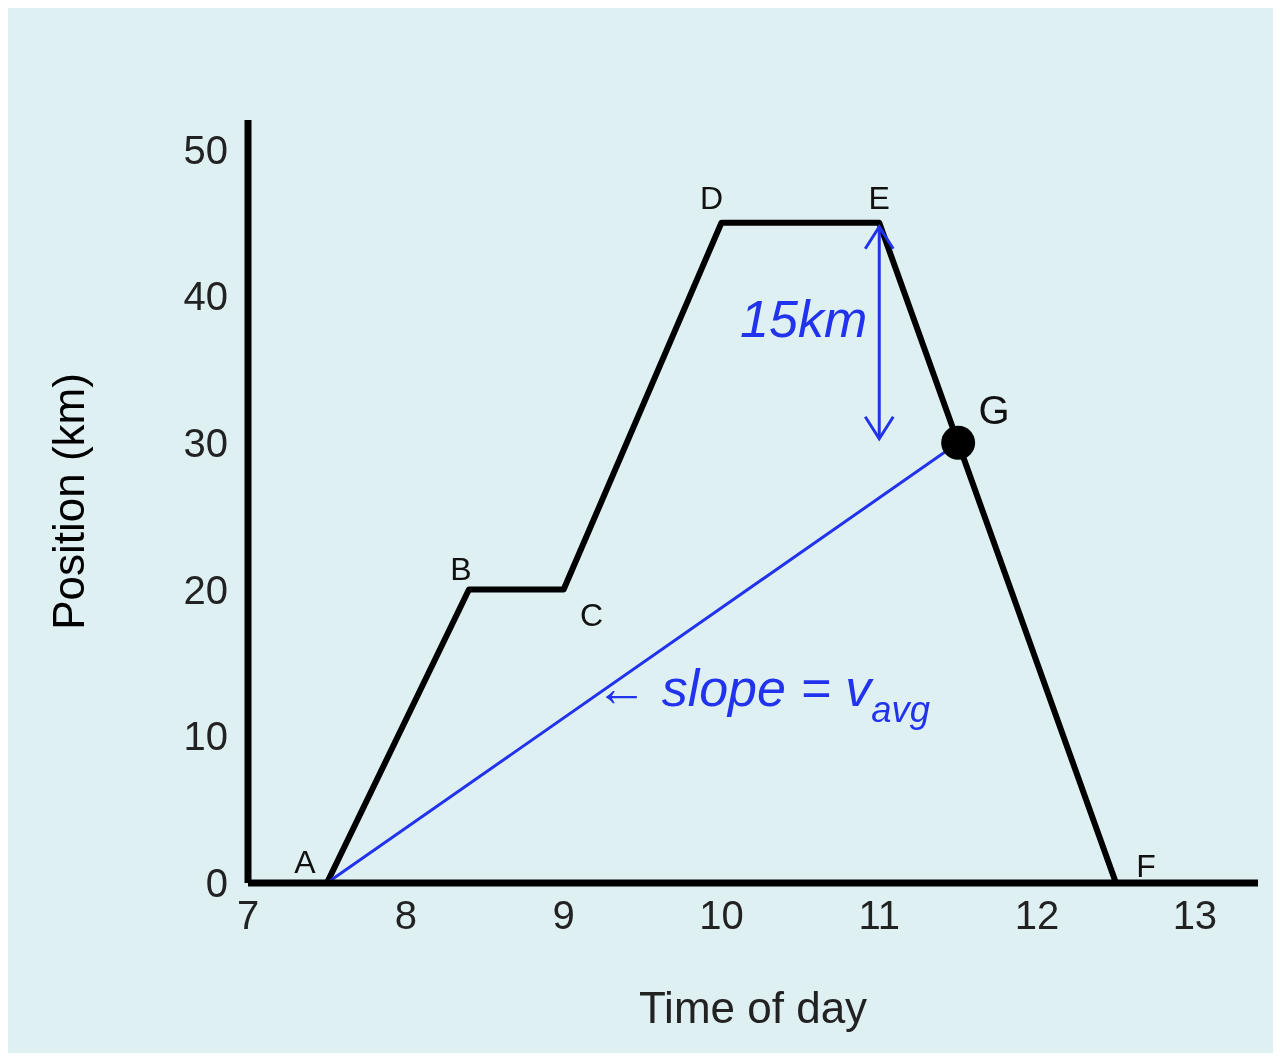 The height and width of the screenshot is (1061, 1281). Describe the element at coordinates (68, 501) in the screenshot. I see `y-axis-title: Position (km)` at that location.